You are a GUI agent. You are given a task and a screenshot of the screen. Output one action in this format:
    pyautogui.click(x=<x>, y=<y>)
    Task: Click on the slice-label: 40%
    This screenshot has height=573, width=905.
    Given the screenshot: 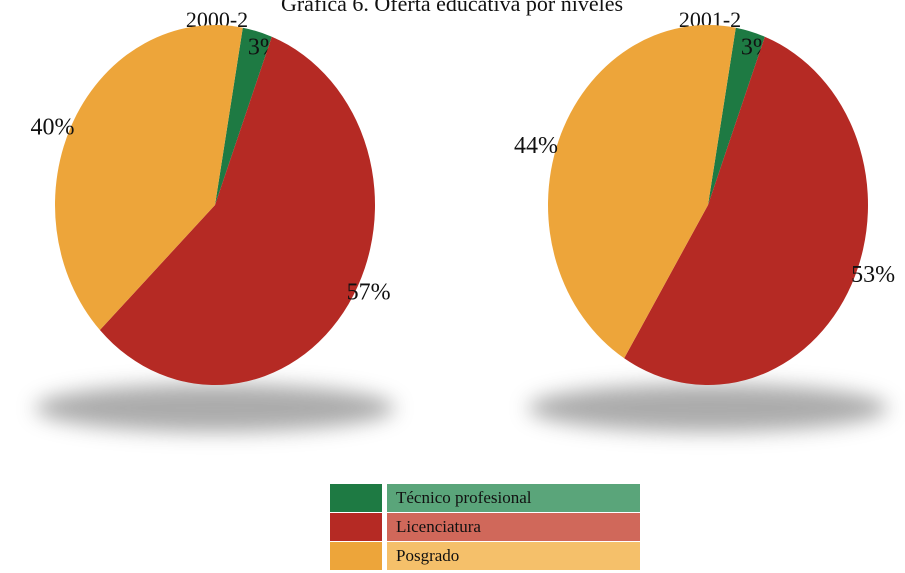 What is the action you would take?
    pyautogui.click(x=53, y=127)
    